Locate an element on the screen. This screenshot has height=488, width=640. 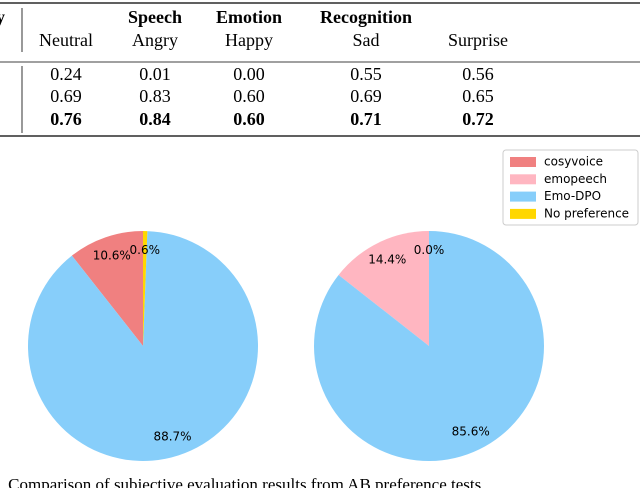
slice-label: 0.0% is located at coordinates (429, 250).